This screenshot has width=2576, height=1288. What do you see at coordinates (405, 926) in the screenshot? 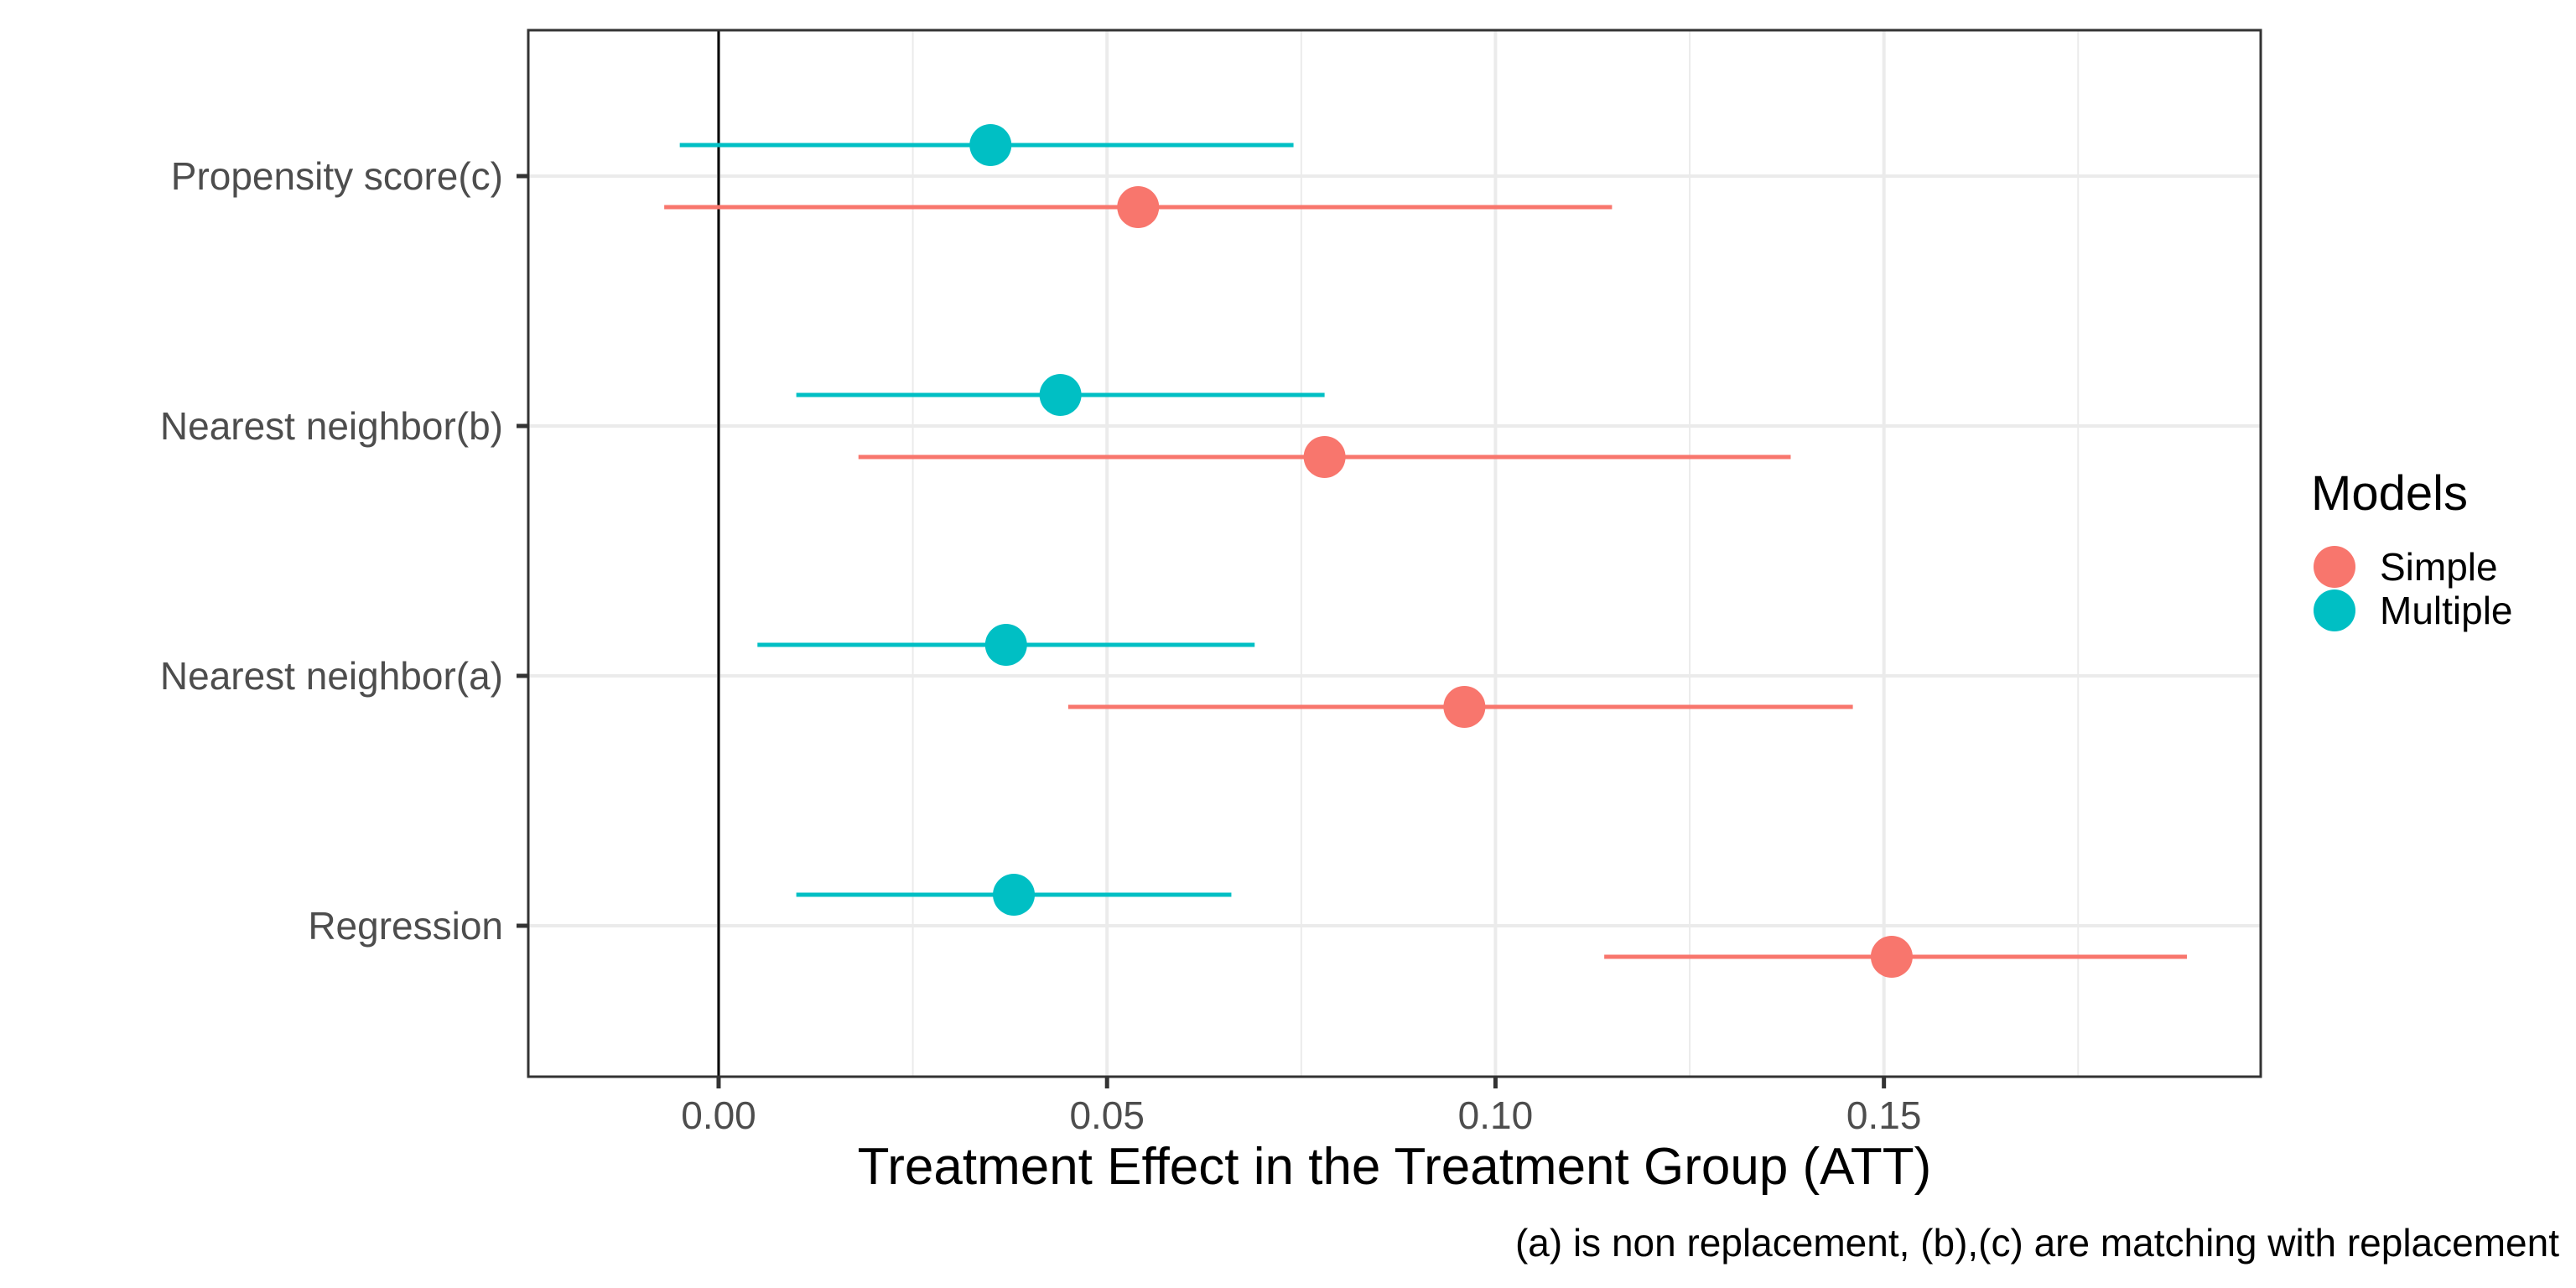
I see `y-tick-label: Regression` at bounding box center [405, 926].